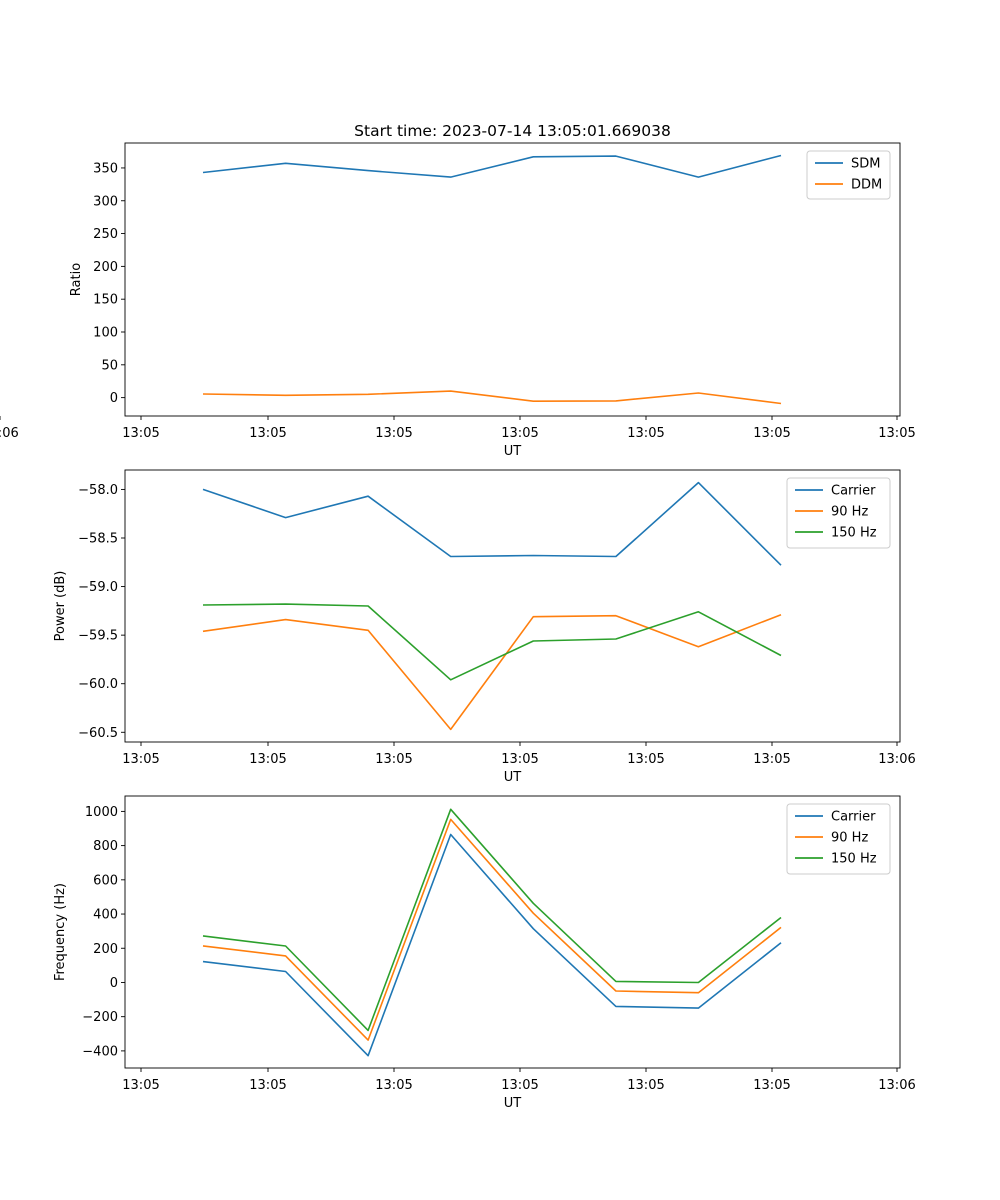  Describe the element at coordinates (100, 1017) in the screenshot. I see `y-tick-label: −200` at that location.